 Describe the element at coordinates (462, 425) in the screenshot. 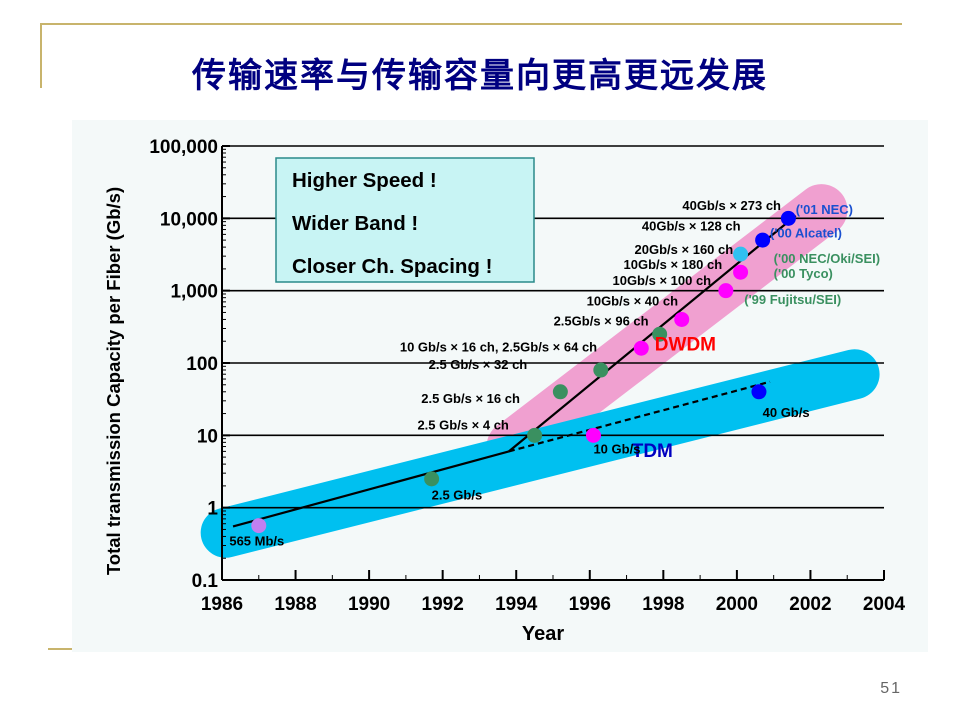

I see `data-point-label: 2.5 Gb/s × 4 ch` at that location.